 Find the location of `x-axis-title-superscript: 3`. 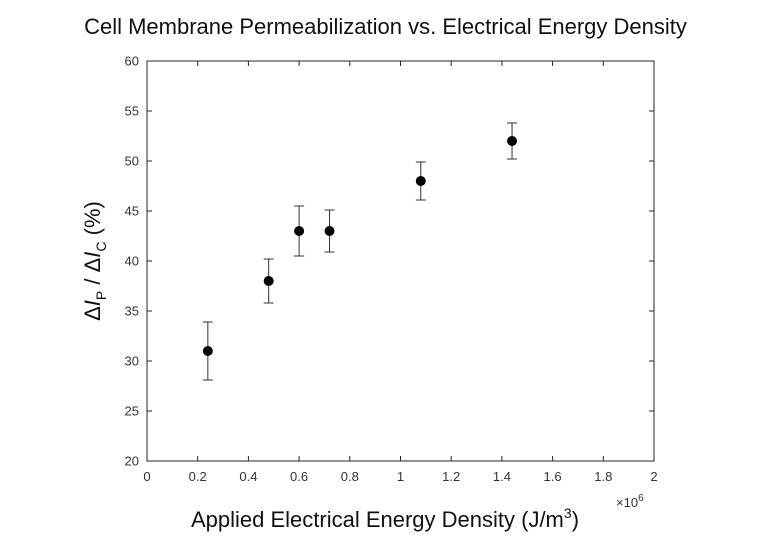

x-axis-title-superscript: 3 is located at coordinates (568, 513).